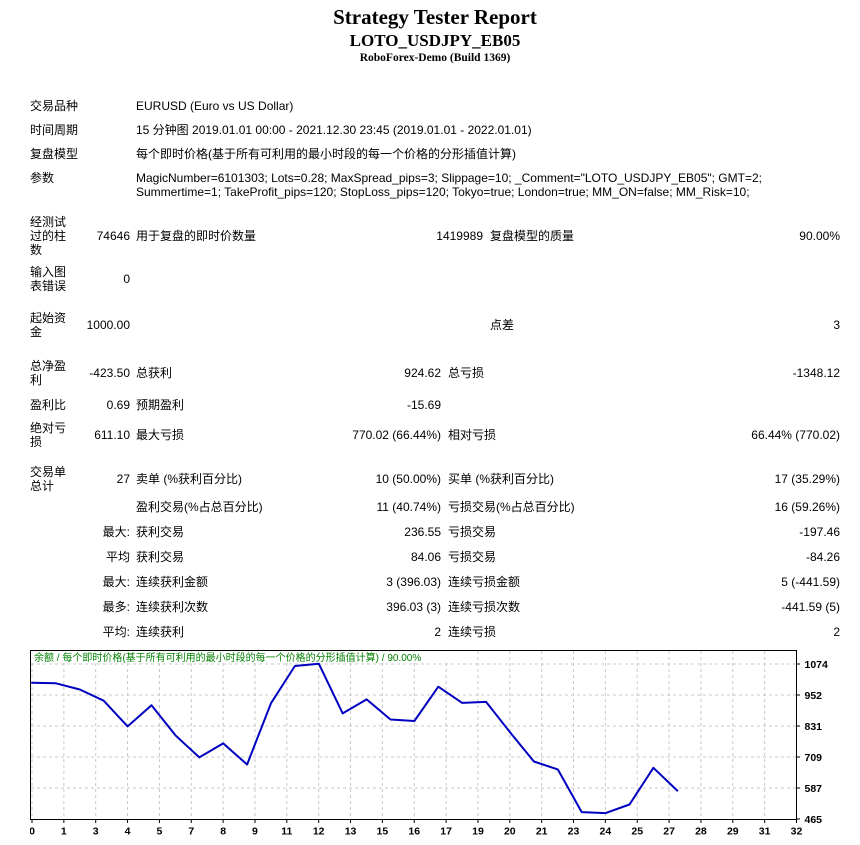 The width and height of the screenshot is (860, 845). Describe the element at coordinates (319, 832) in the screenshot. I see `x-axis-label: 12` at that location.